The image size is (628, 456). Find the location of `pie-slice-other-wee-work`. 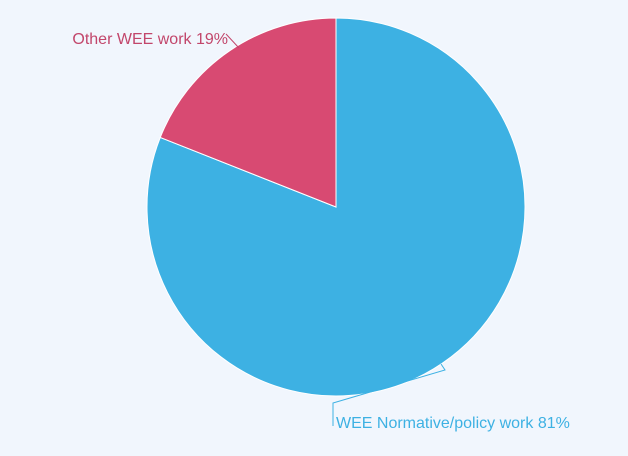

pie-slice-other-wee-work is located at coordinates (248, 112).